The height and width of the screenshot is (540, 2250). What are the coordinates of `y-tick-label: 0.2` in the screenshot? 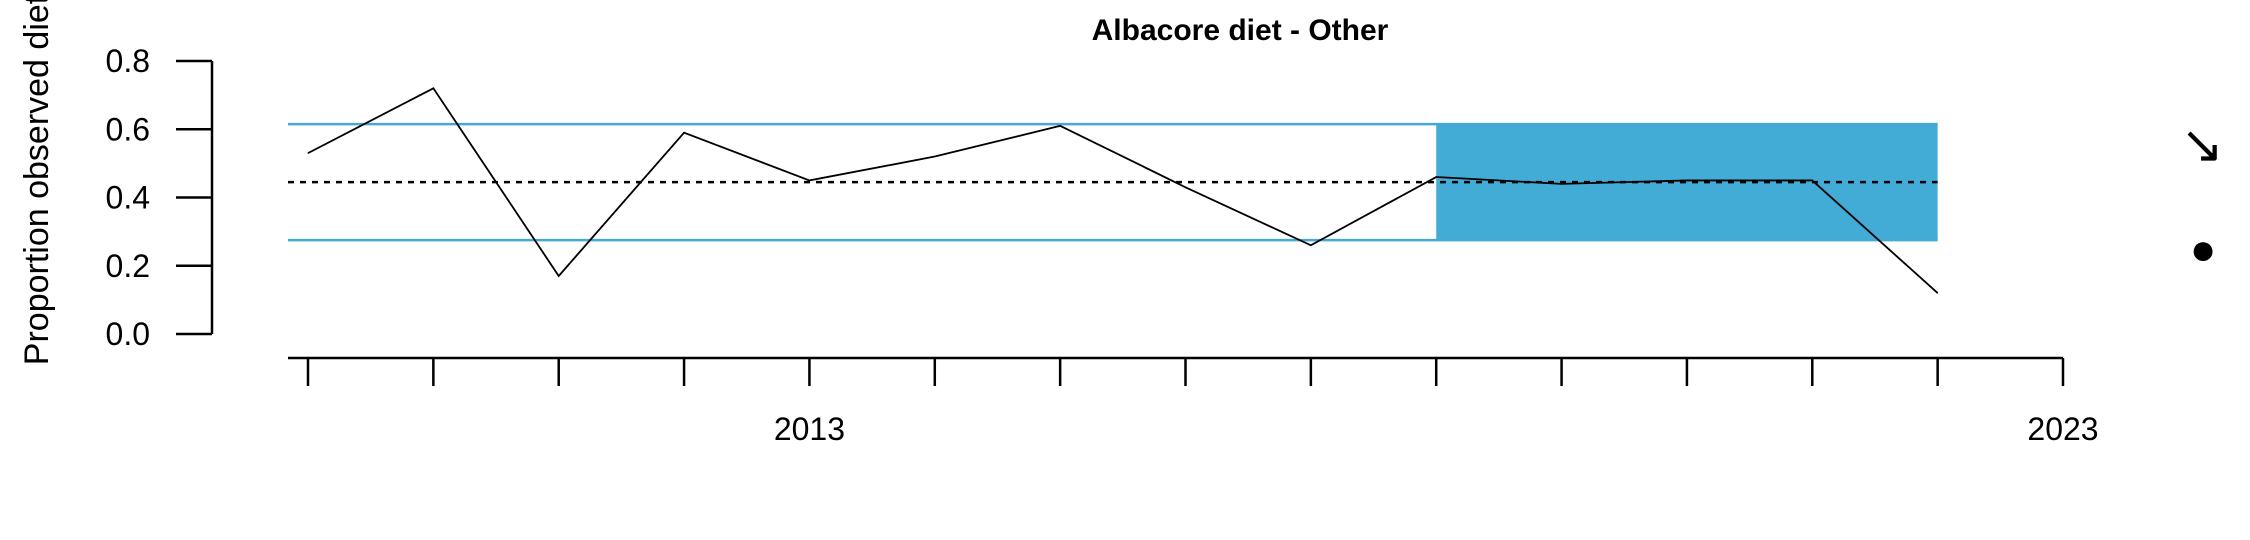 It's located at (128, 266).